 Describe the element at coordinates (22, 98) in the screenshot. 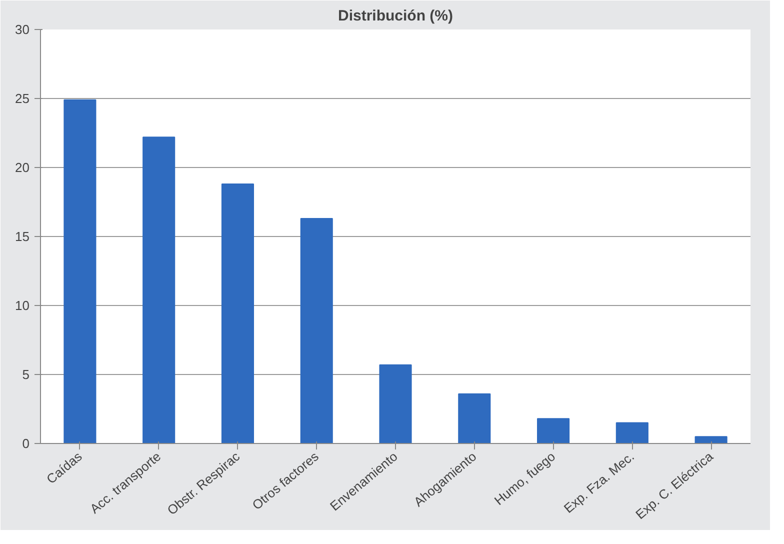

I see `y-tick-label: 25` at that location.